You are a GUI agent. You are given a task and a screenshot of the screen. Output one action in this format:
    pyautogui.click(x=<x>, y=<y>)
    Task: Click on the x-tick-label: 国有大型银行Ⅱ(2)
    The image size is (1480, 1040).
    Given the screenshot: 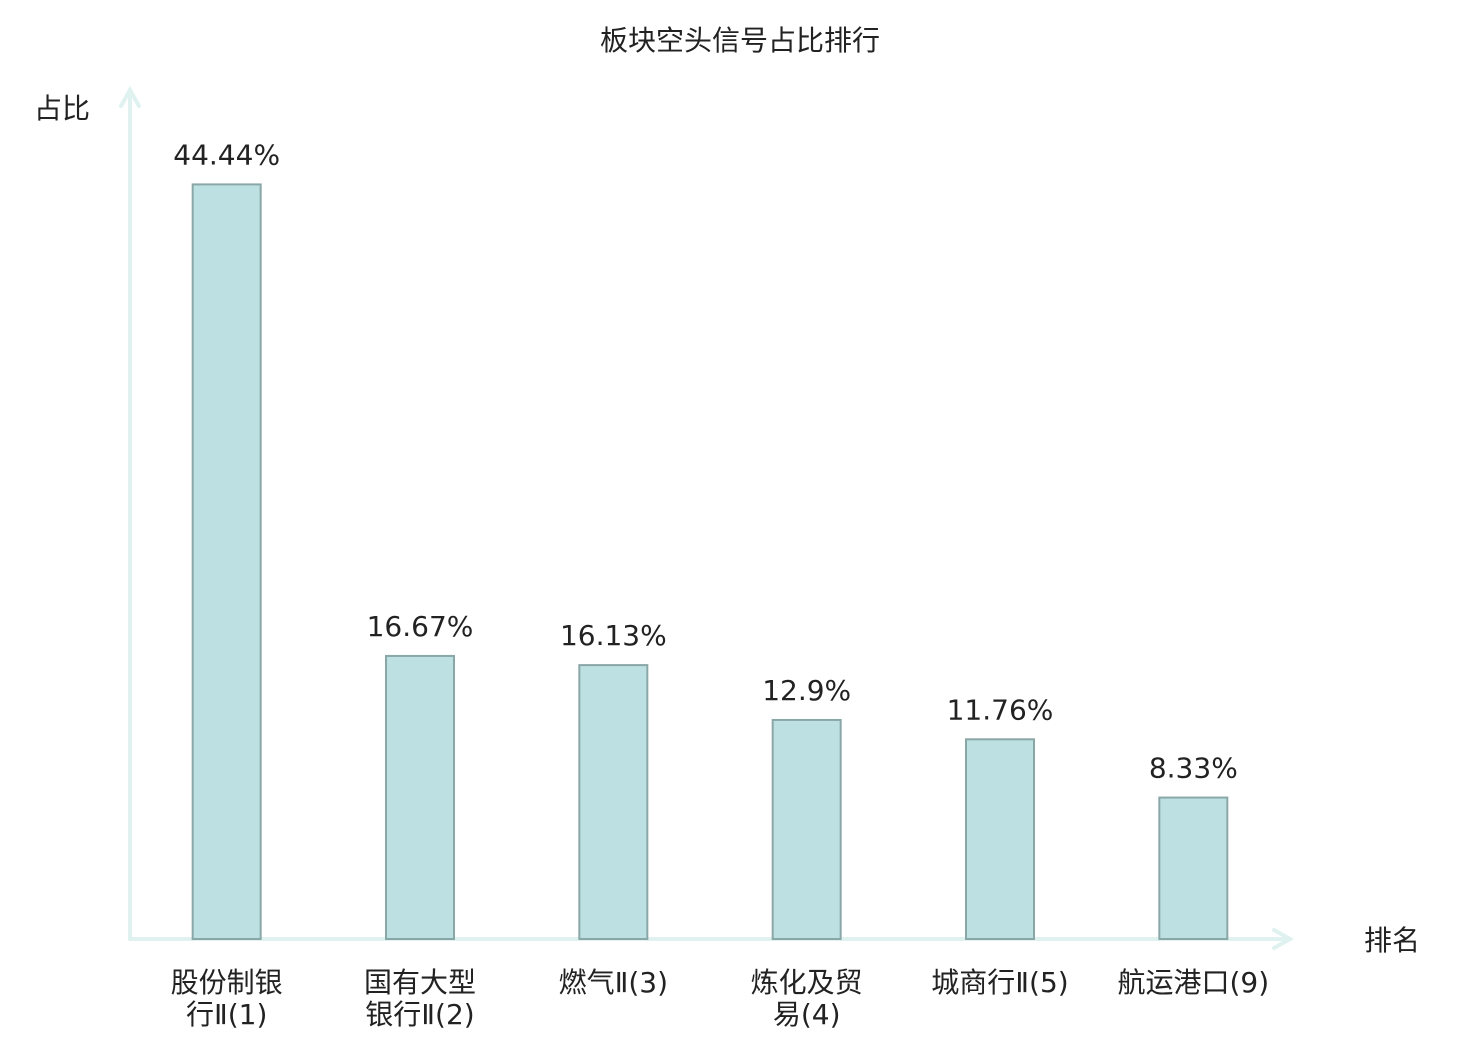 What is the action you would take?
    pyautogui.click(x=420, y=998)
    